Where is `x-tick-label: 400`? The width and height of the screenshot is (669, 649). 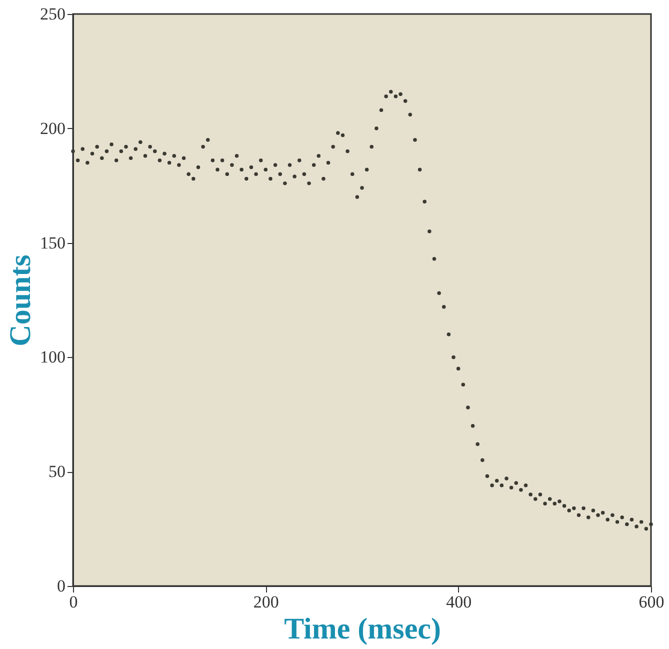 x-tick-label: 400 is located at coordinates (459, 602).